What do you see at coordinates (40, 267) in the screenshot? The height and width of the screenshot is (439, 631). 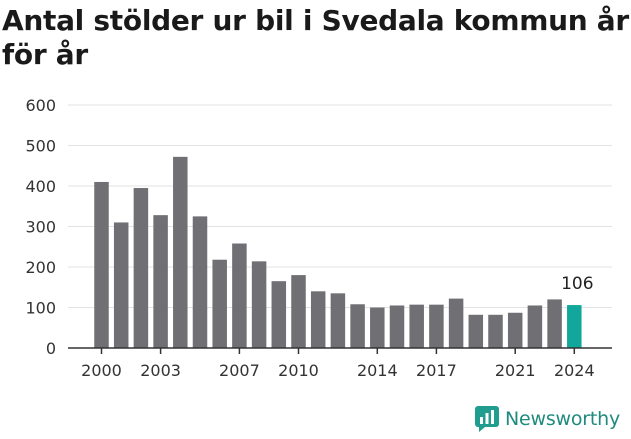 I see `y-tick-label: 200` at bounding box center [40, 267].